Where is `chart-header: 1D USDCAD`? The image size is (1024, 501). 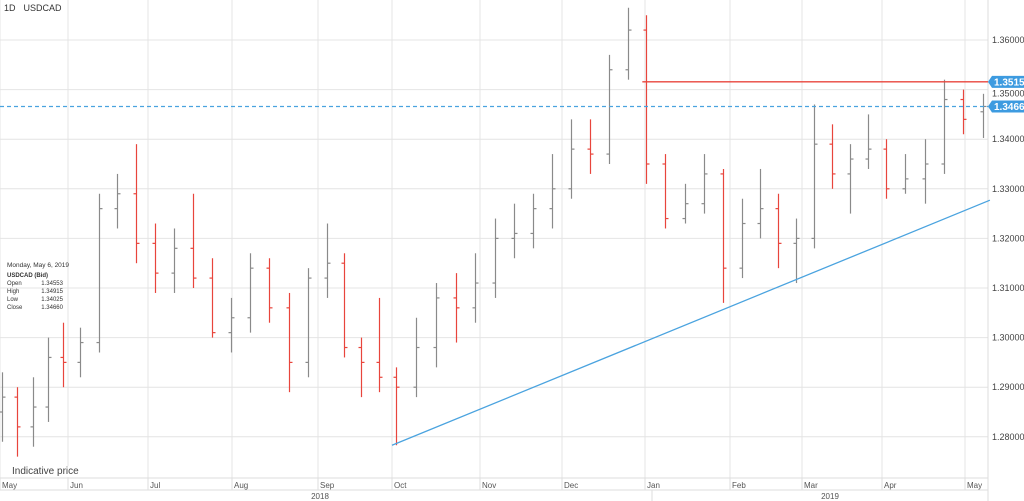
chart-header: 1D USDCAD is located at coordinates (37, 8).